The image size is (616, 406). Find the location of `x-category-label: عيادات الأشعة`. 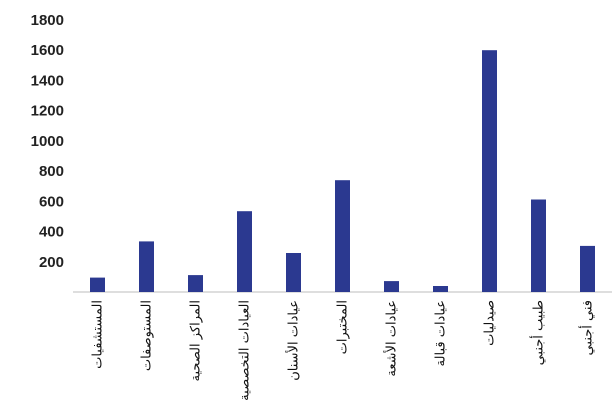

x-category-label: عيادات الأشعة is located at coordinates (391, 338).